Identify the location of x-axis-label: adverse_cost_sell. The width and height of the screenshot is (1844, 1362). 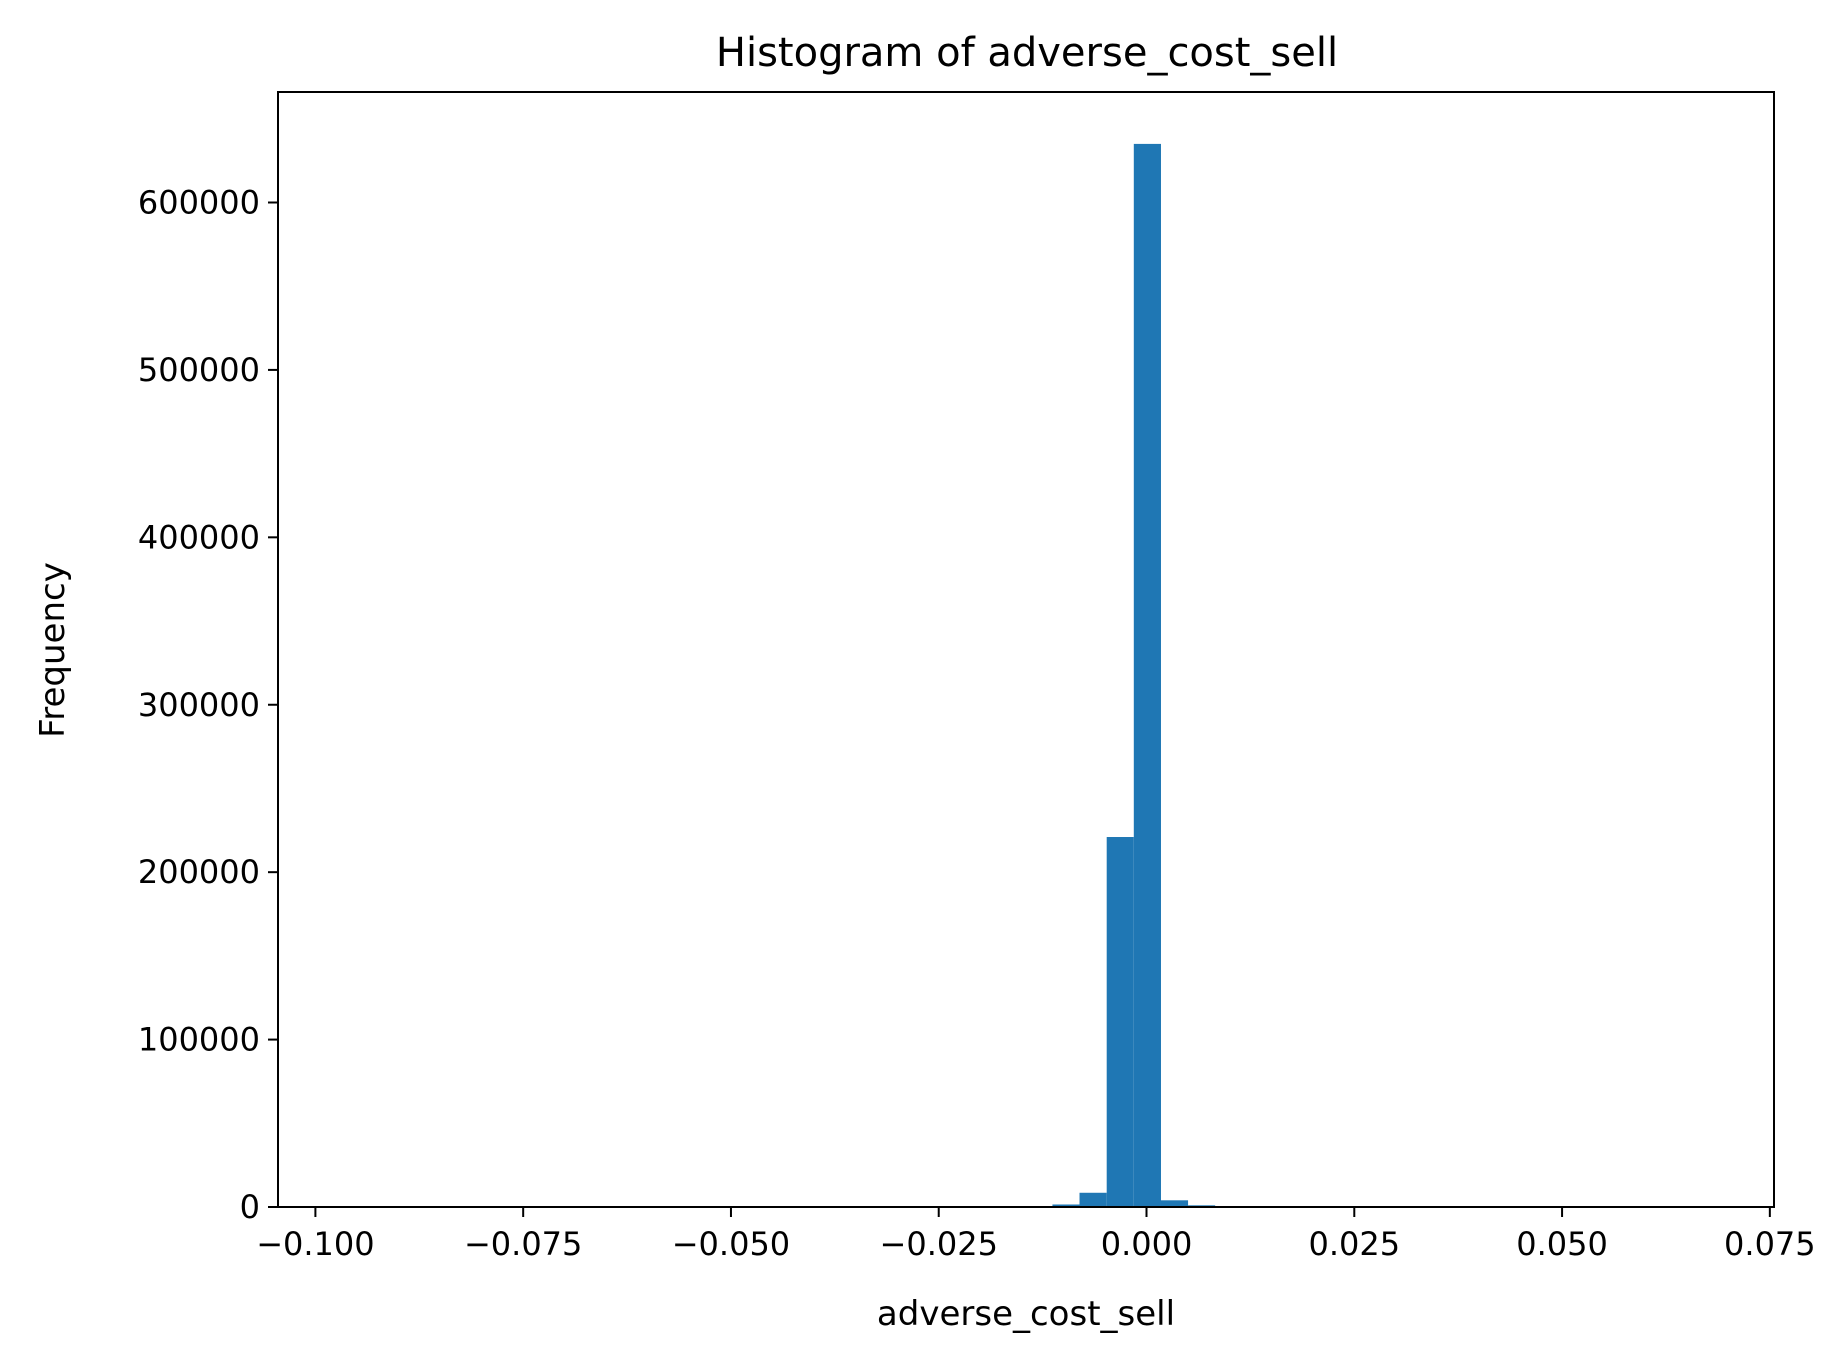
(1026, 1314).